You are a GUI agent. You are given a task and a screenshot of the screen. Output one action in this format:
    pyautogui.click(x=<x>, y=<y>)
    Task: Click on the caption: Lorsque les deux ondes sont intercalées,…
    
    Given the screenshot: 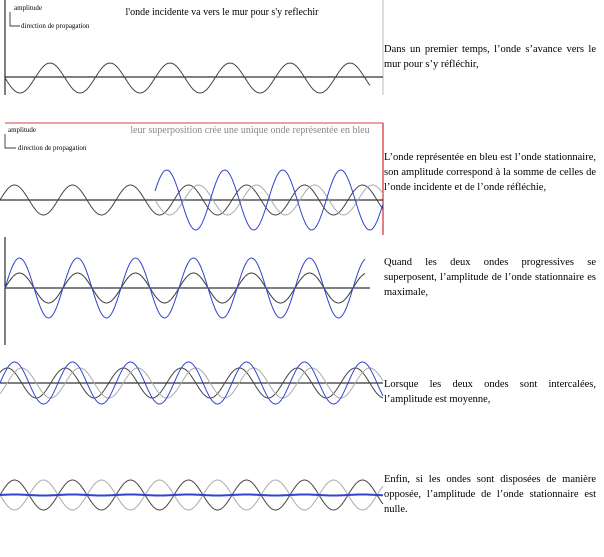 What is the action you would take?
    pyautogui.click(x=490, y=392)
    